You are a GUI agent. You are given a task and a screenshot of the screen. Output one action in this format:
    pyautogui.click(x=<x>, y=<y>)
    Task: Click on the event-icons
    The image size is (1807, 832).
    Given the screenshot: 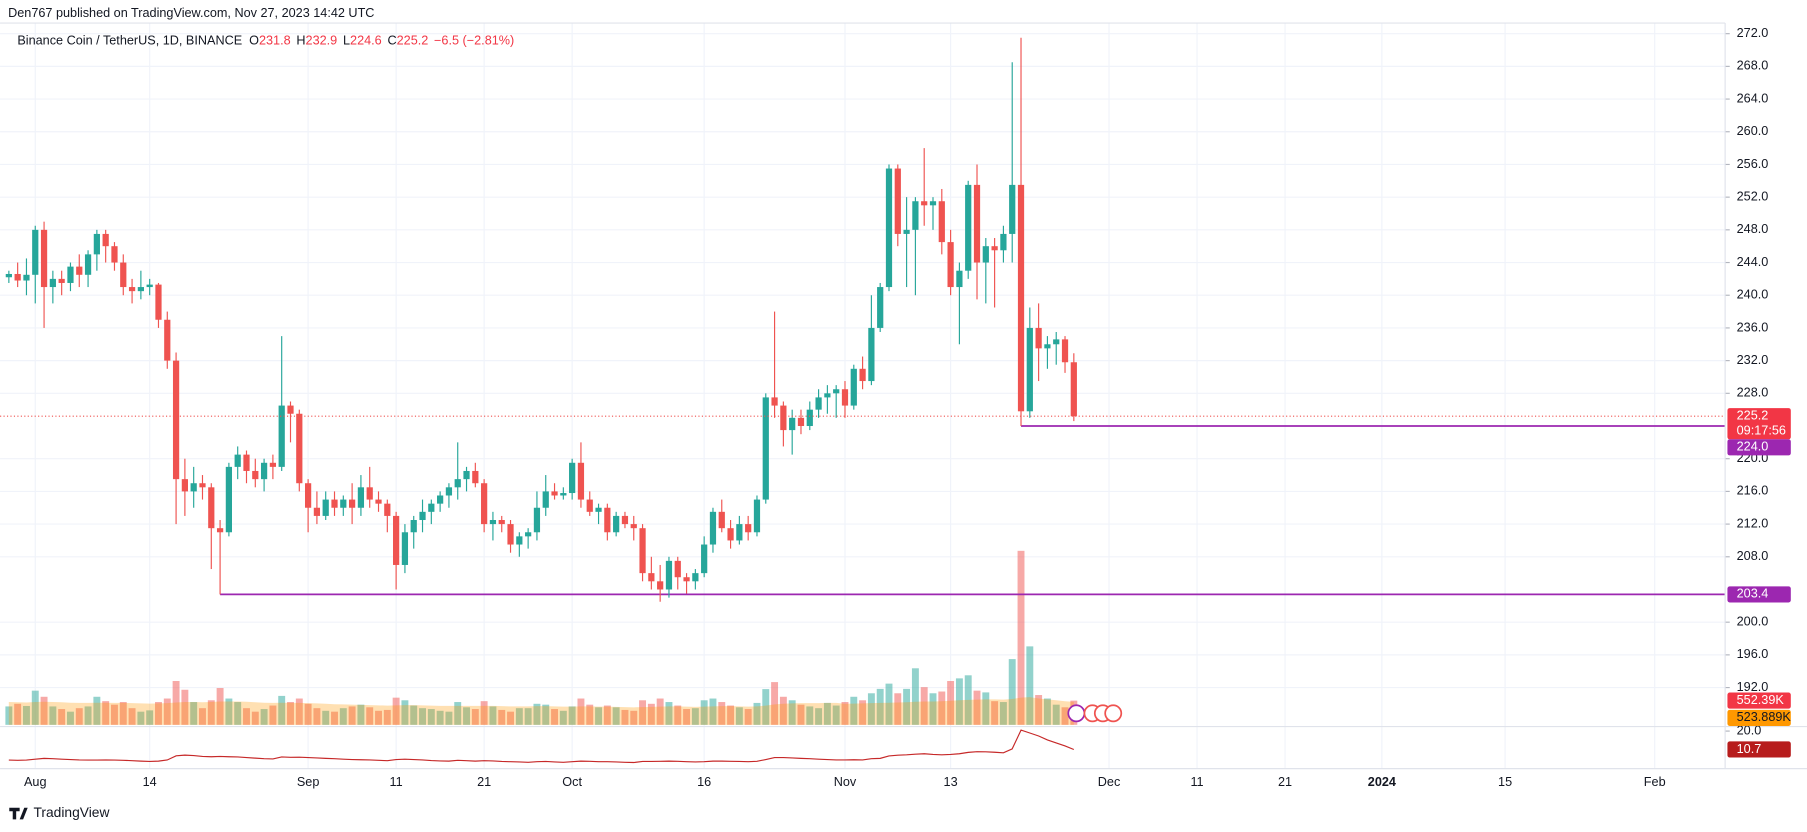 What is the action you would take?
    pyautogui.click(x=1095, y=713)
    